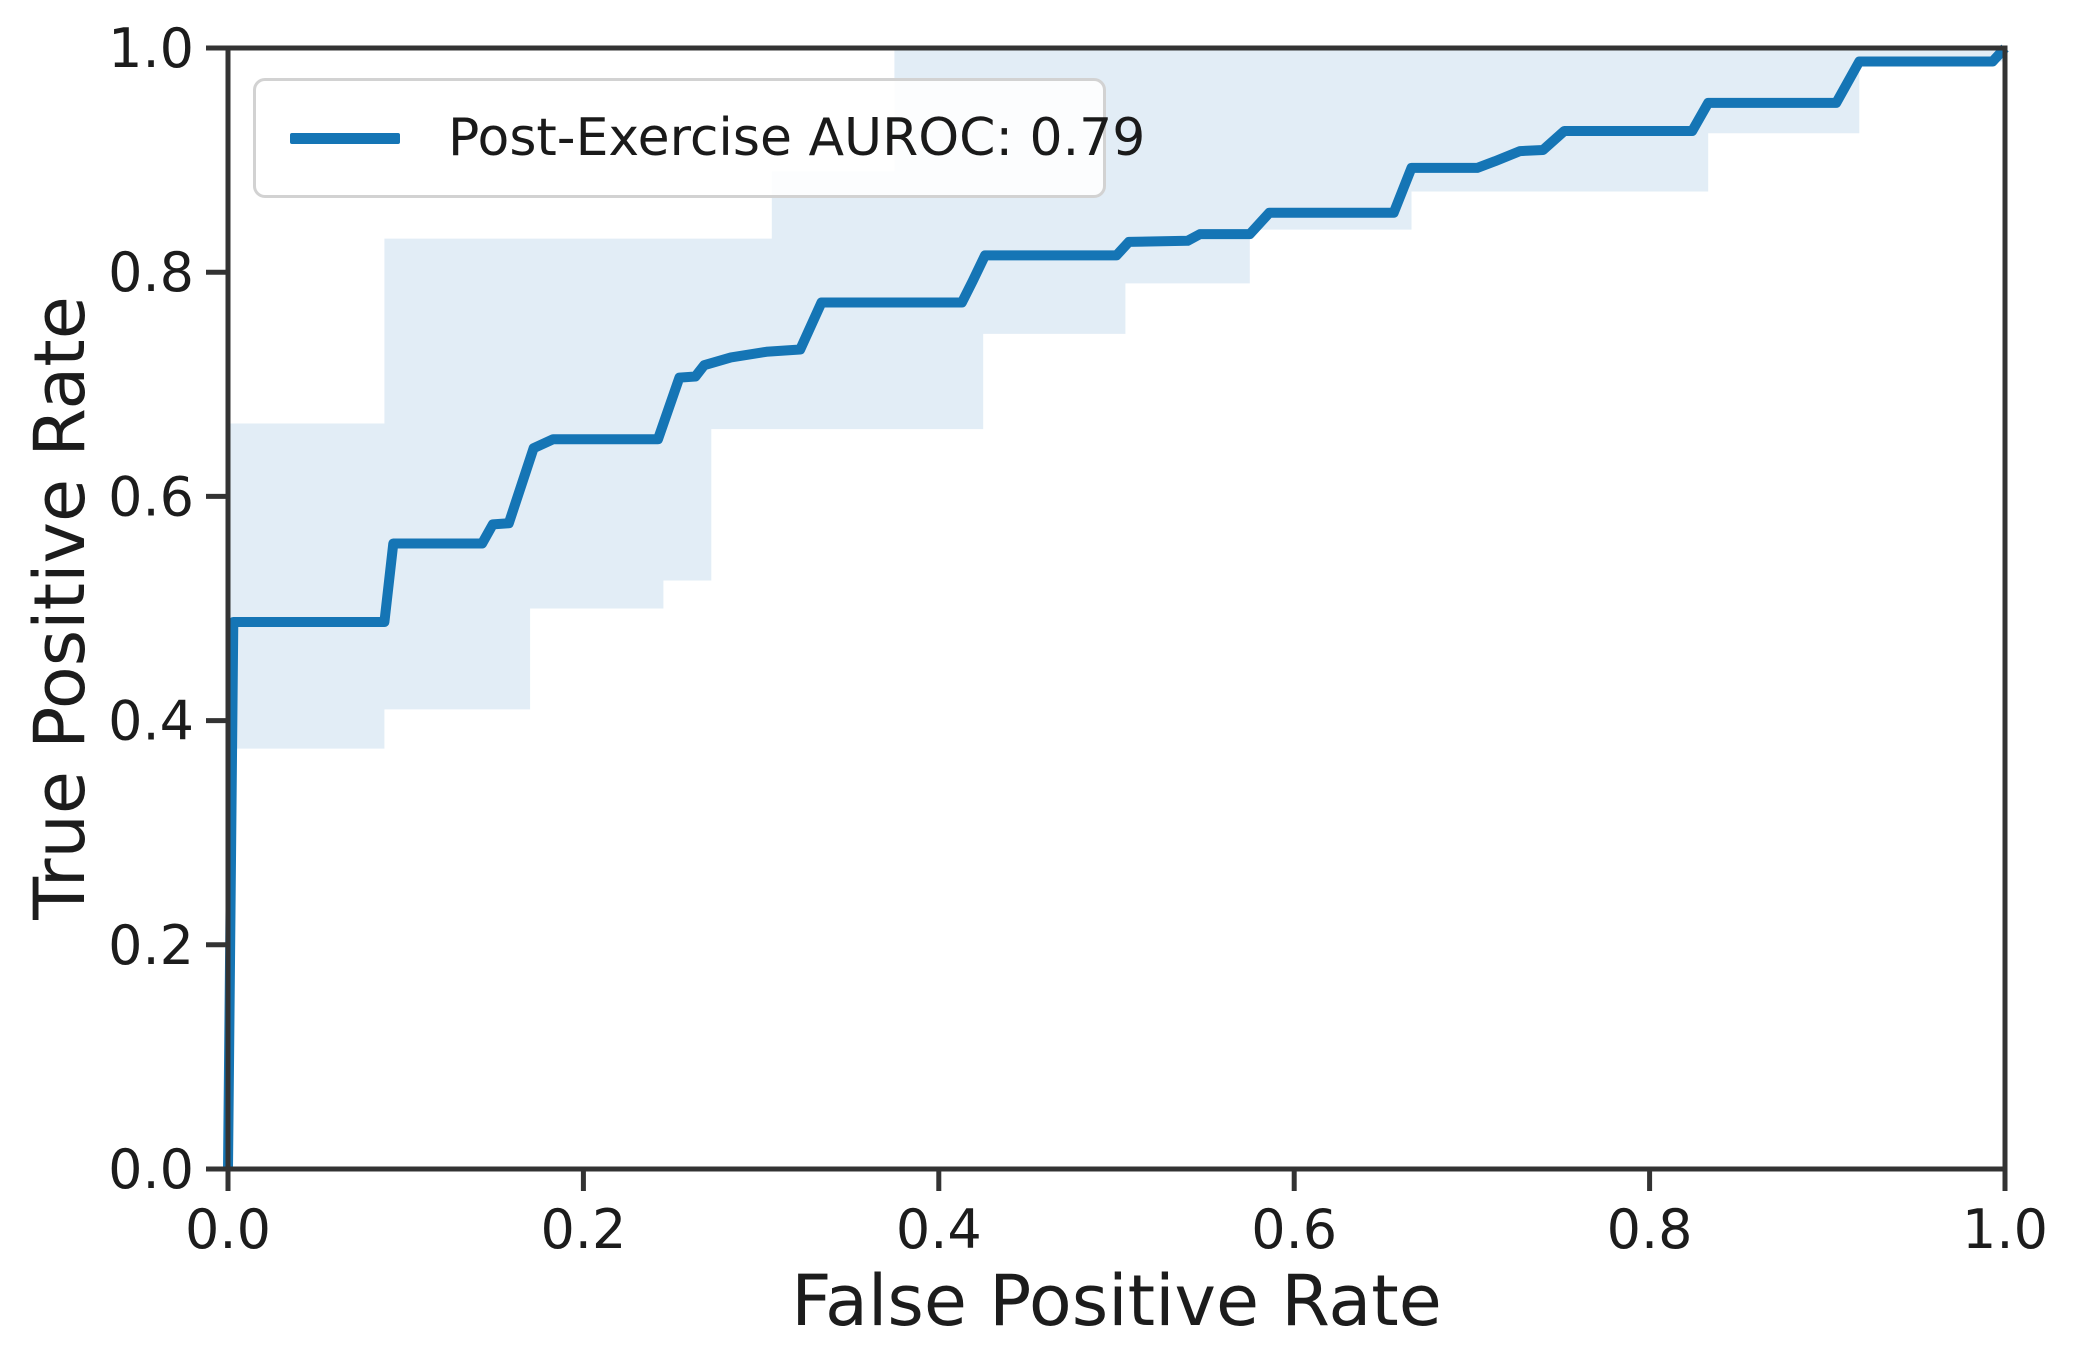 The image size is (2076, 1359). What do you see at coordinates (1116, 1301) in the screenshot?
I see `x-axis-label: False Positive Rate` at bounding box center [1116, 1301].